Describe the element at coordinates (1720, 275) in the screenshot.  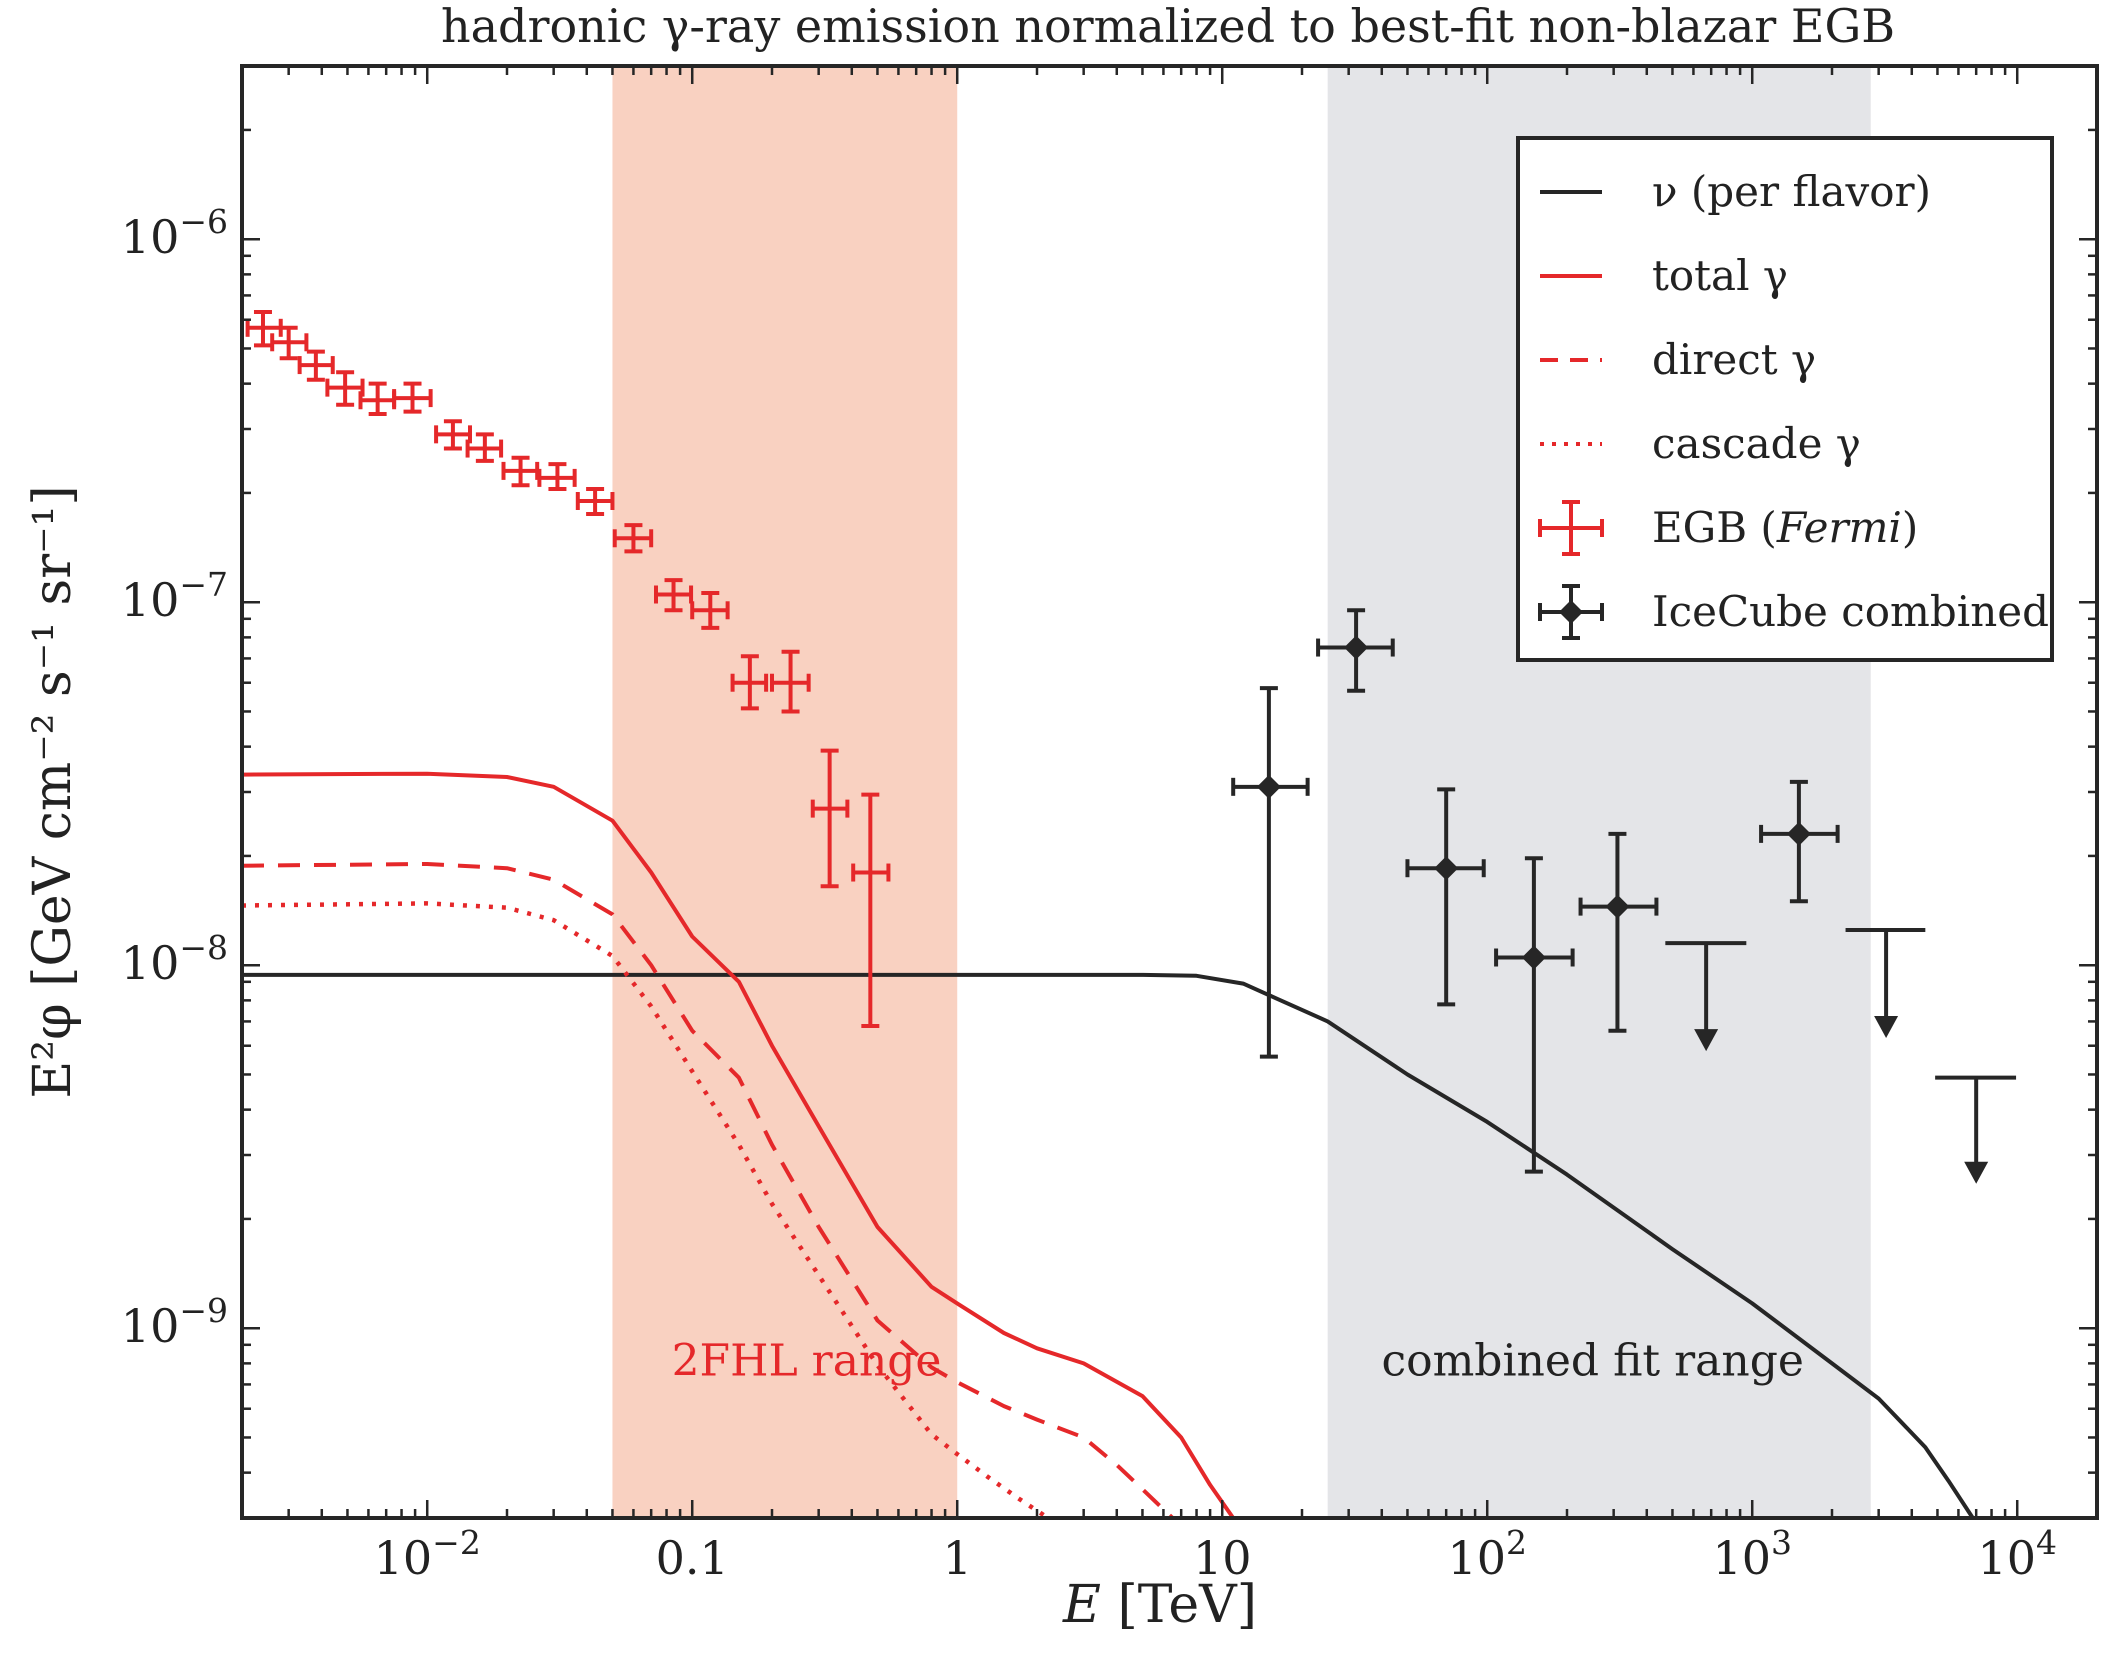
I see `legend-label: total γ` at that location.